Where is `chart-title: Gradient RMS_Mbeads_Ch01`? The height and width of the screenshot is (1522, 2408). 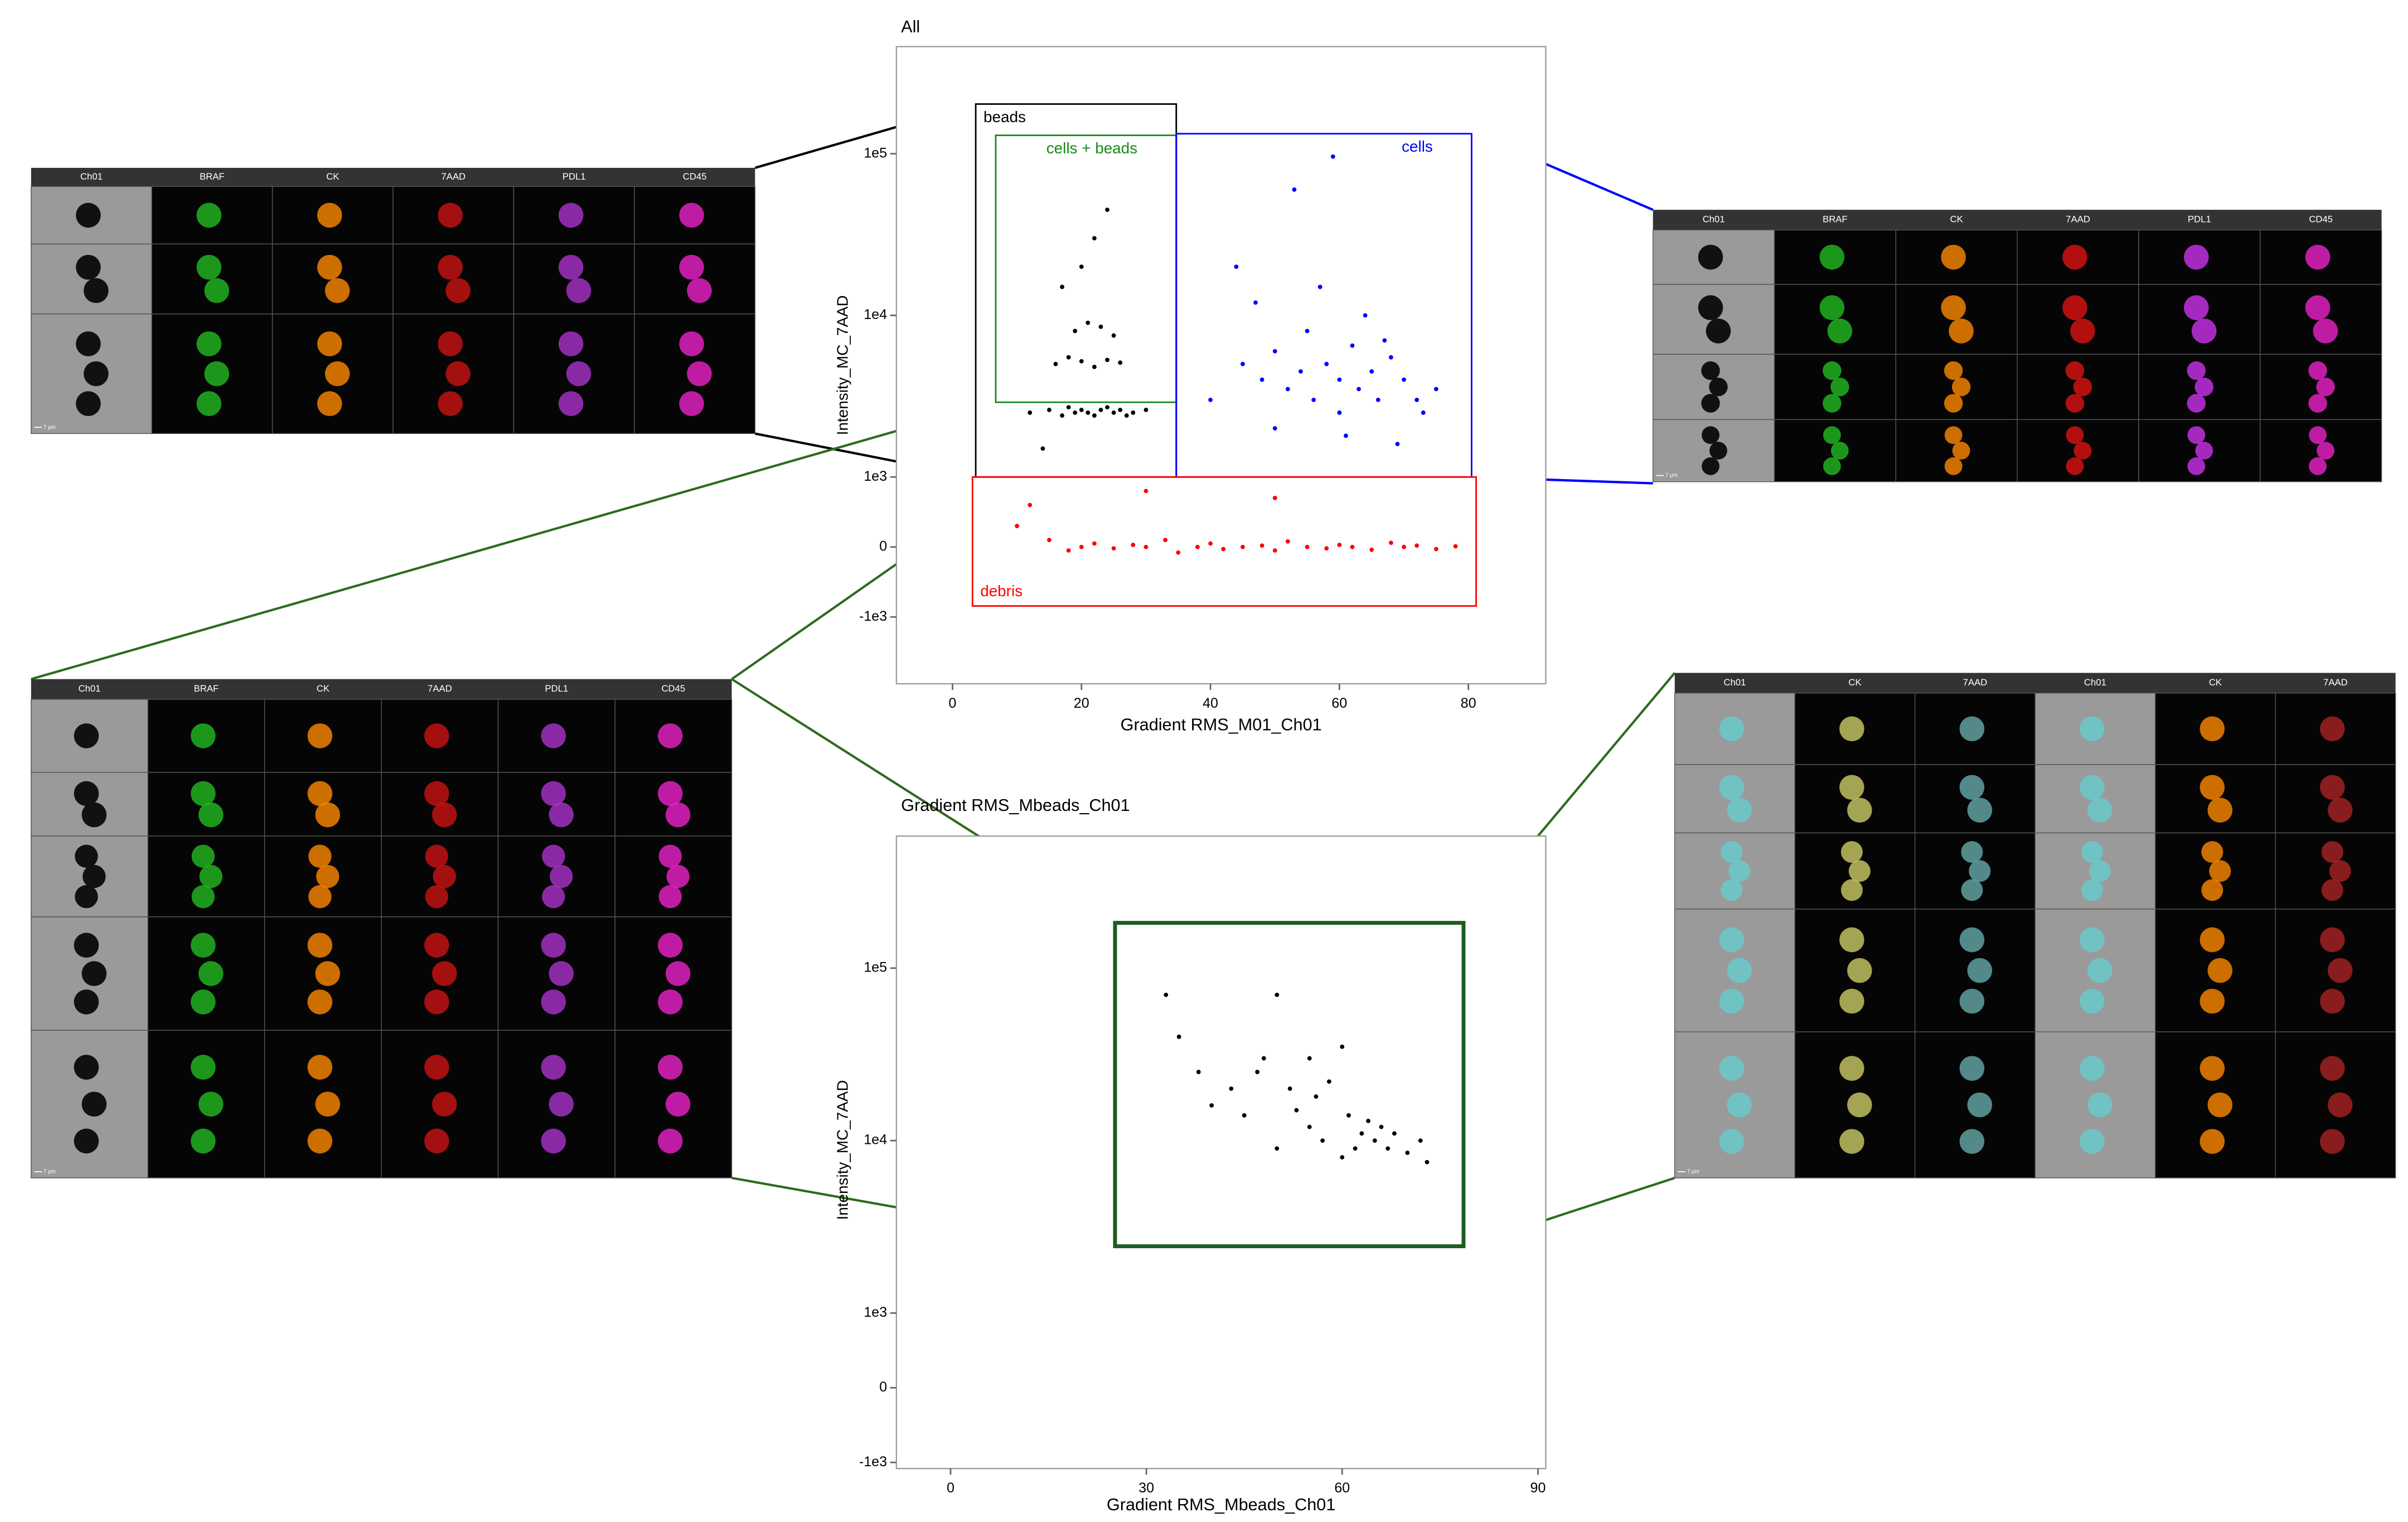 chart-title: Gradient RMS_Mbeads_Ch01 is located at coordinates (1015, 805).